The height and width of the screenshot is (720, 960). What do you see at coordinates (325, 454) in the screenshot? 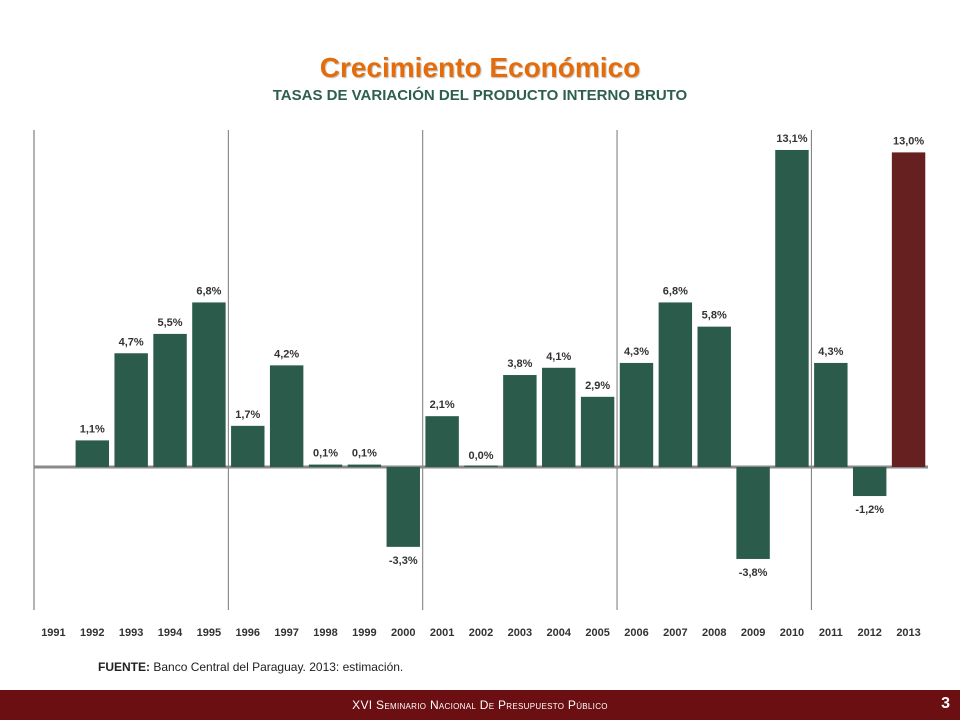
I see `data-label-1998: 0,1%` at bounding box center [325, 454].